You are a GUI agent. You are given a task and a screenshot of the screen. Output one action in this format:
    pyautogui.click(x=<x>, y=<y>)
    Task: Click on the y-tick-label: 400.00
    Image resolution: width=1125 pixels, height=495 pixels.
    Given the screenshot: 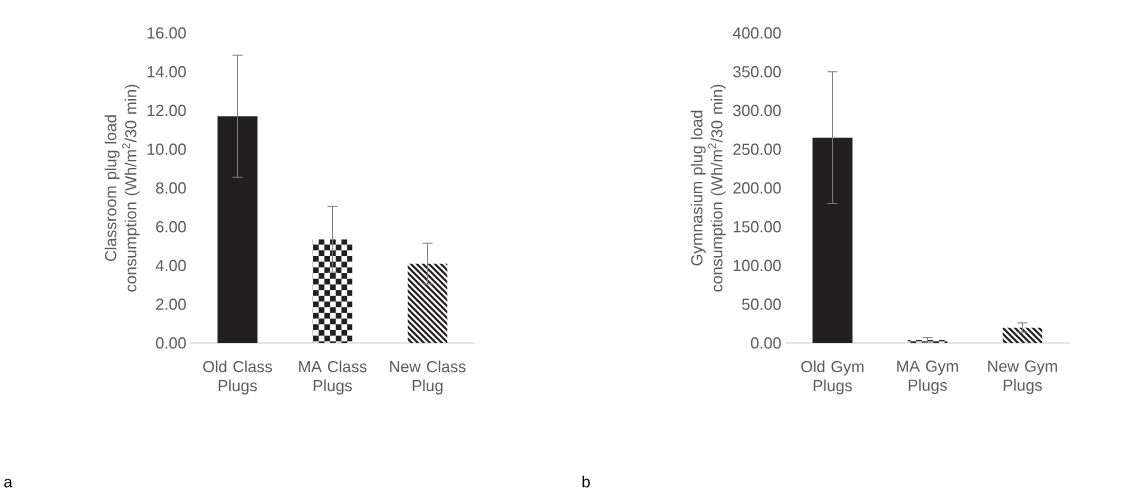 What is the action you would take?
    pyautogui.click(x=756, y=33)
    